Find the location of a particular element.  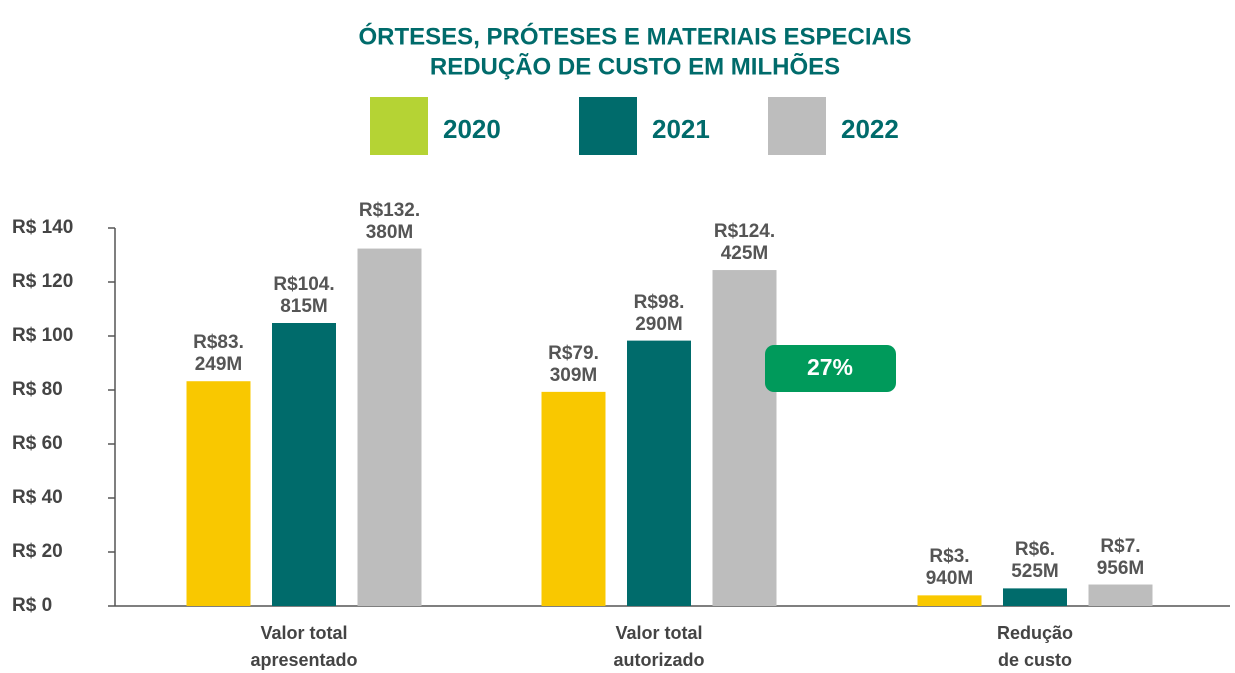

data-label: R$79. 309M is located at coordinates (573, 364).